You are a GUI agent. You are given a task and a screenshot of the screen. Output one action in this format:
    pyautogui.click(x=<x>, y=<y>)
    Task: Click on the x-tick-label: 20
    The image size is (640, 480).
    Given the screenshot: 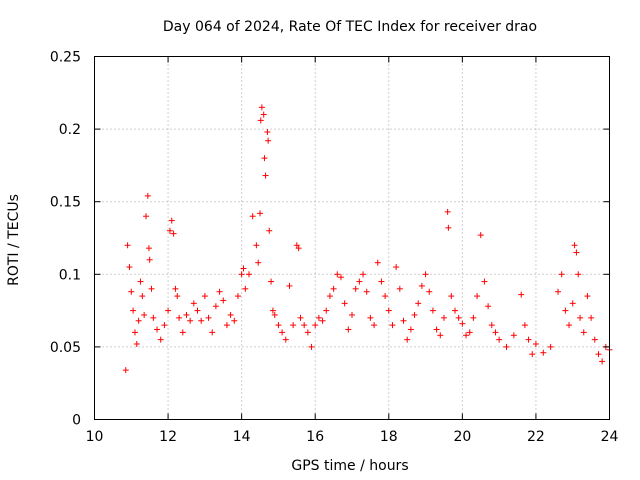 What is the action you would take?
    pyautogui.click(x=462, y=437)
    